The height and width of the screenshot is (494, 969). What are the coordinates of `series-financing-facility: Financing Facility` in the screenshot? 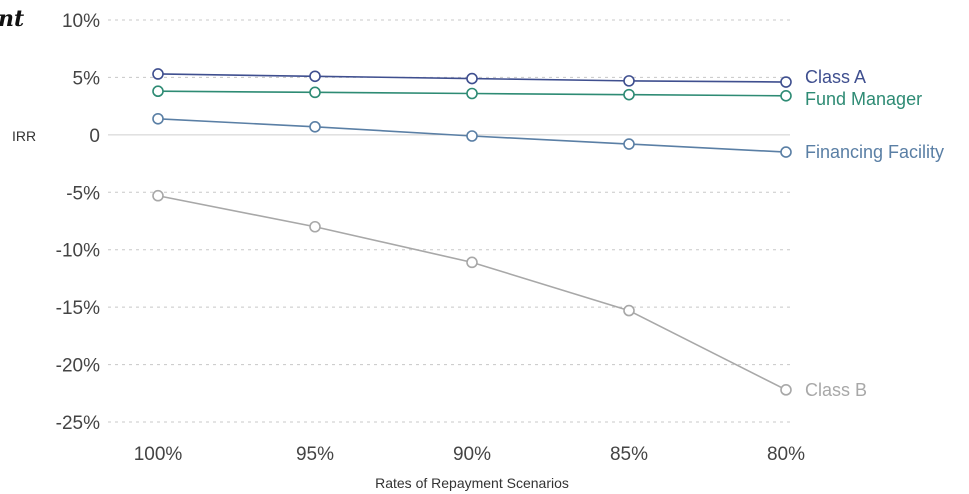 It's located at (548, 138).